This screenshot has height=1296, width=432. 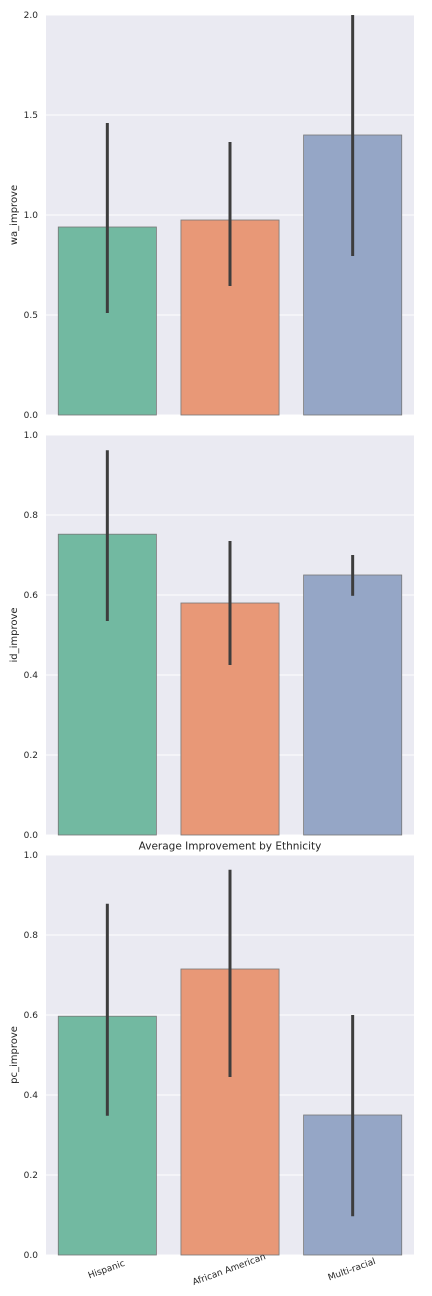 What do you see at coordinates (31, 316) in the screenshot?
I see `y-tick-label: 0.5` at bounding box center [31, 316].